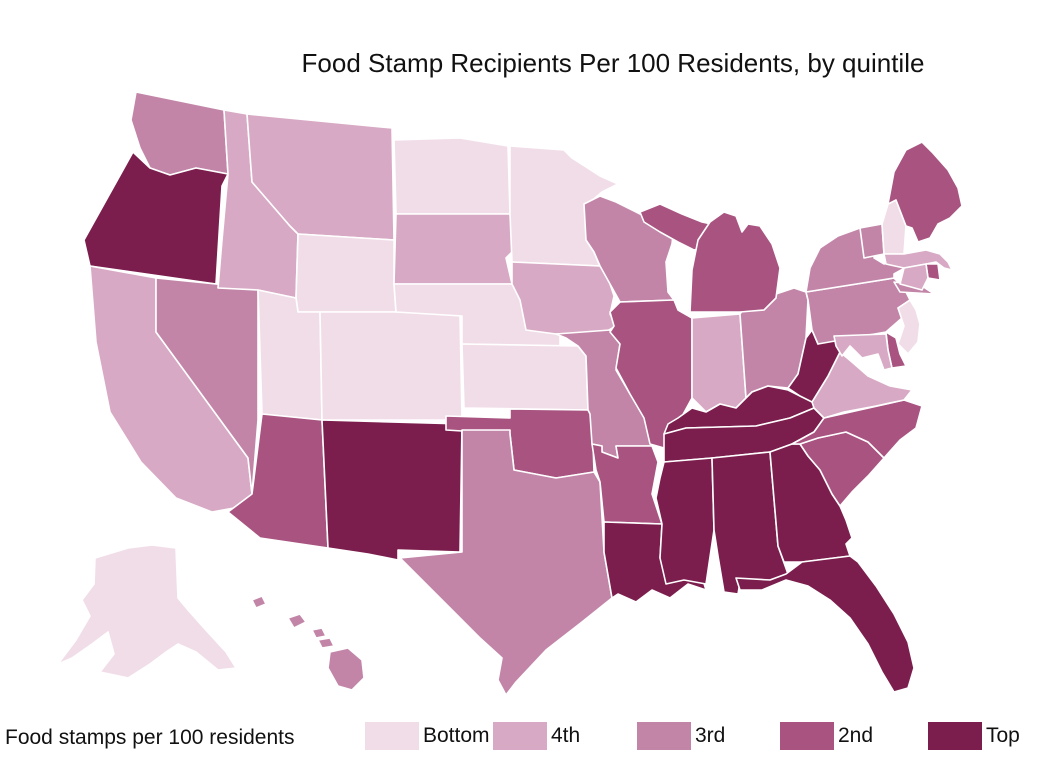 This screenshot has height=757, width=1041. Describe the element at coordinates (156, 218) in the screenshot. I see `state-or` at that location.